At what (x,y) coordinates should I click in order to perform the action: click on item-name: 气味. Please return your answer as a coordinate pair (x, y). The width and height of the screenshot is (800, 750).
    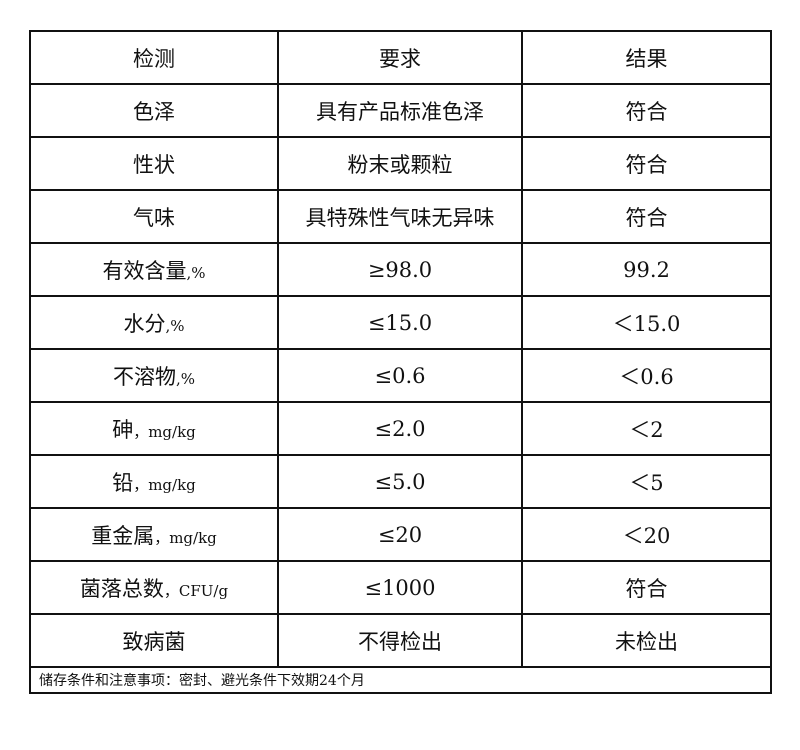
    Looking at the image, I should click on (154, 217).